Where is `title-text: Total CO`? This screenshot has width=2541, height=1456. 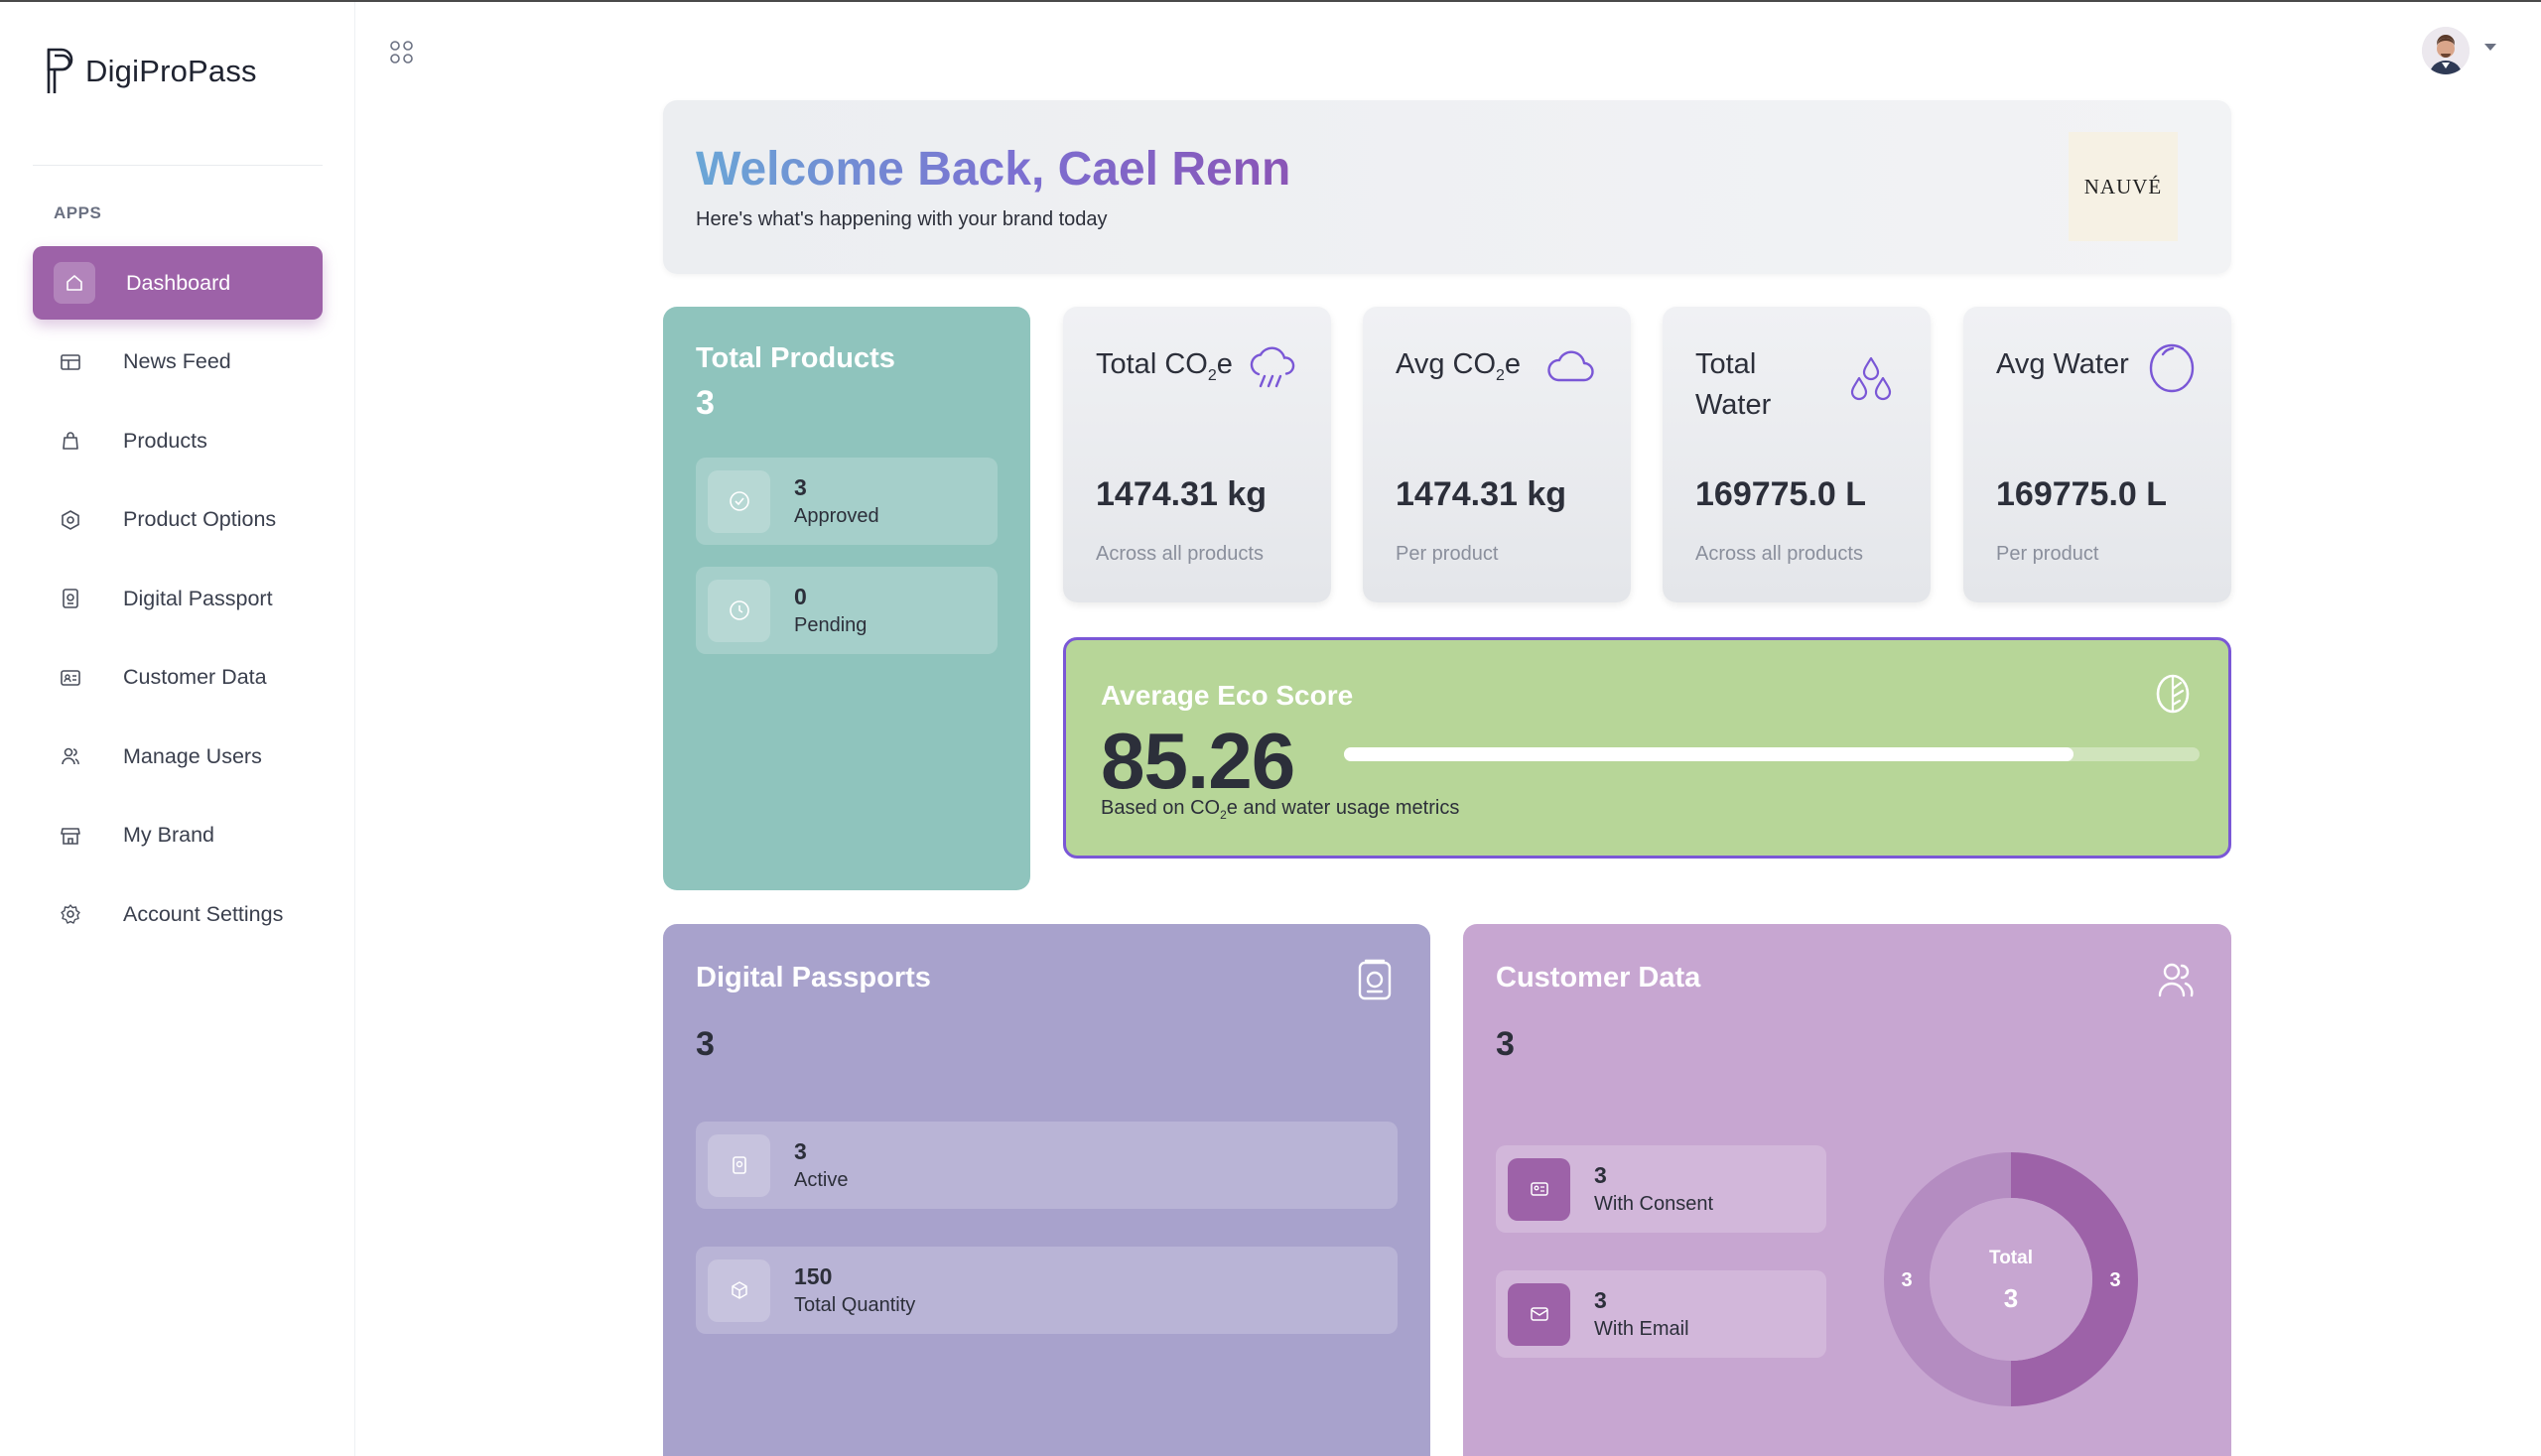 title-text: Total CO is located at coordinates (1152, 364).